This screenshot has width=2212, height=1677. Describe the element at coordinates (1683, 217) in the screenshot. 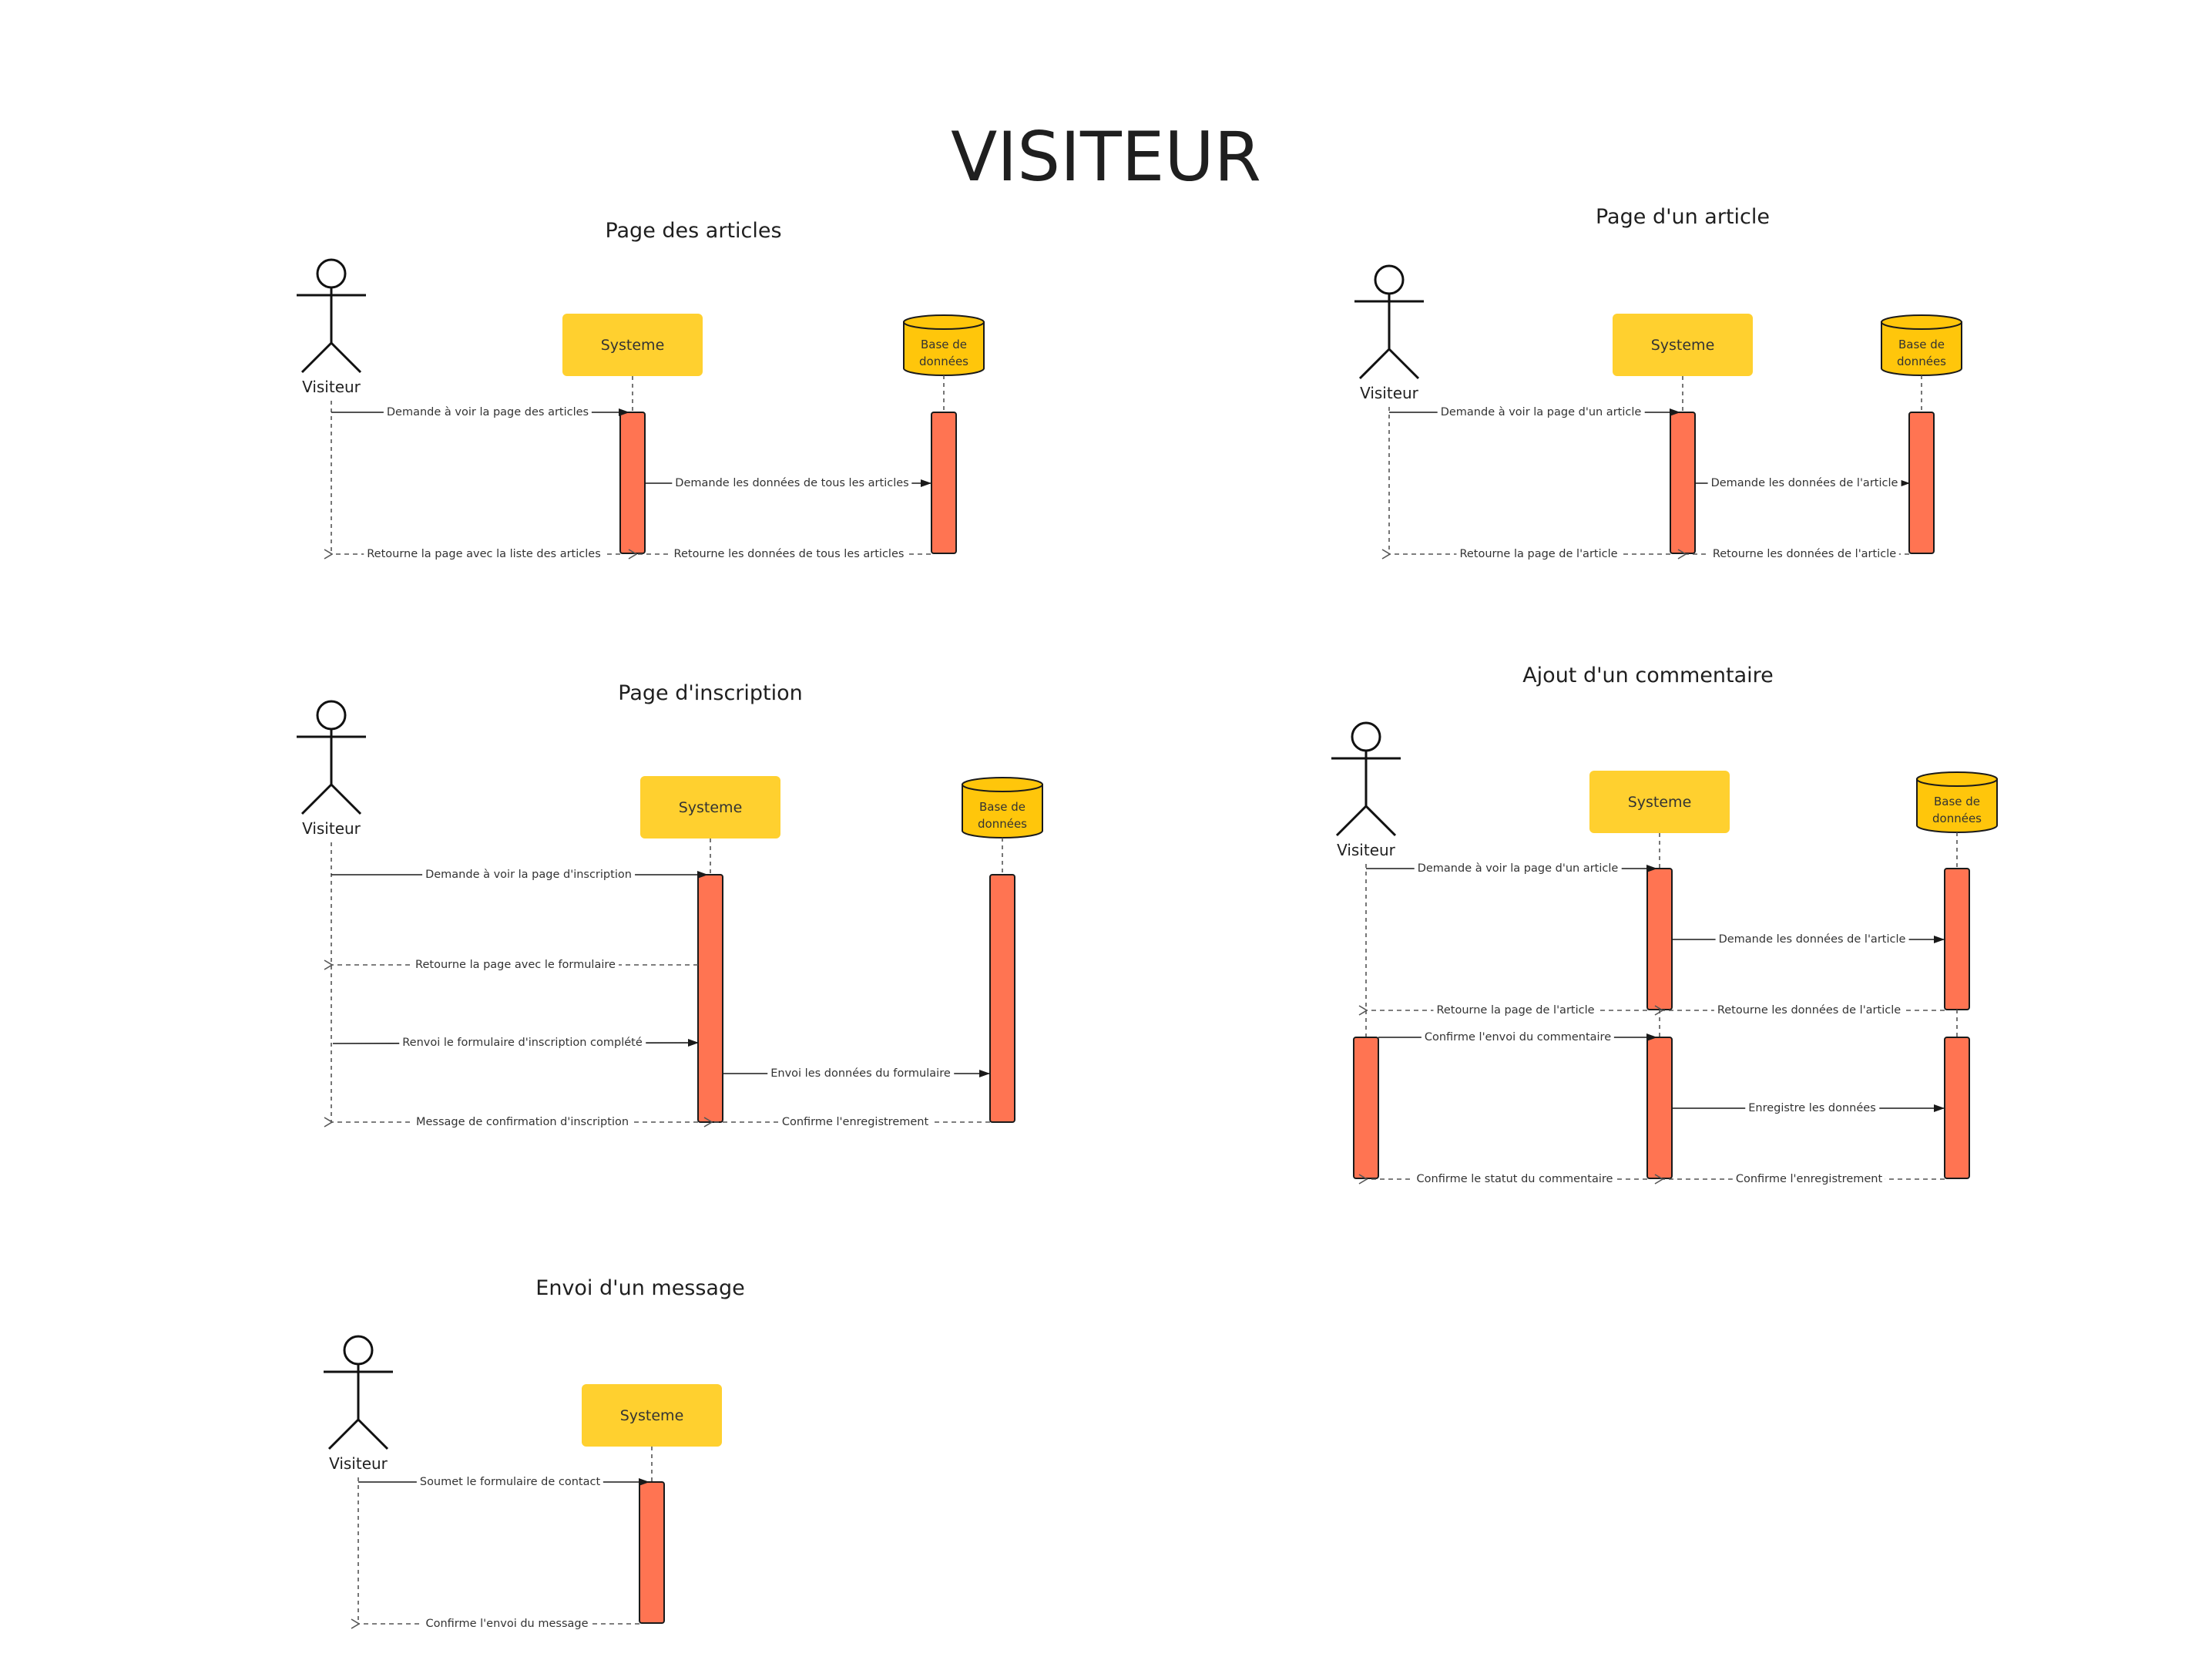

I see `diagram-title-page-d-un-article: Page d'un article` at that location.